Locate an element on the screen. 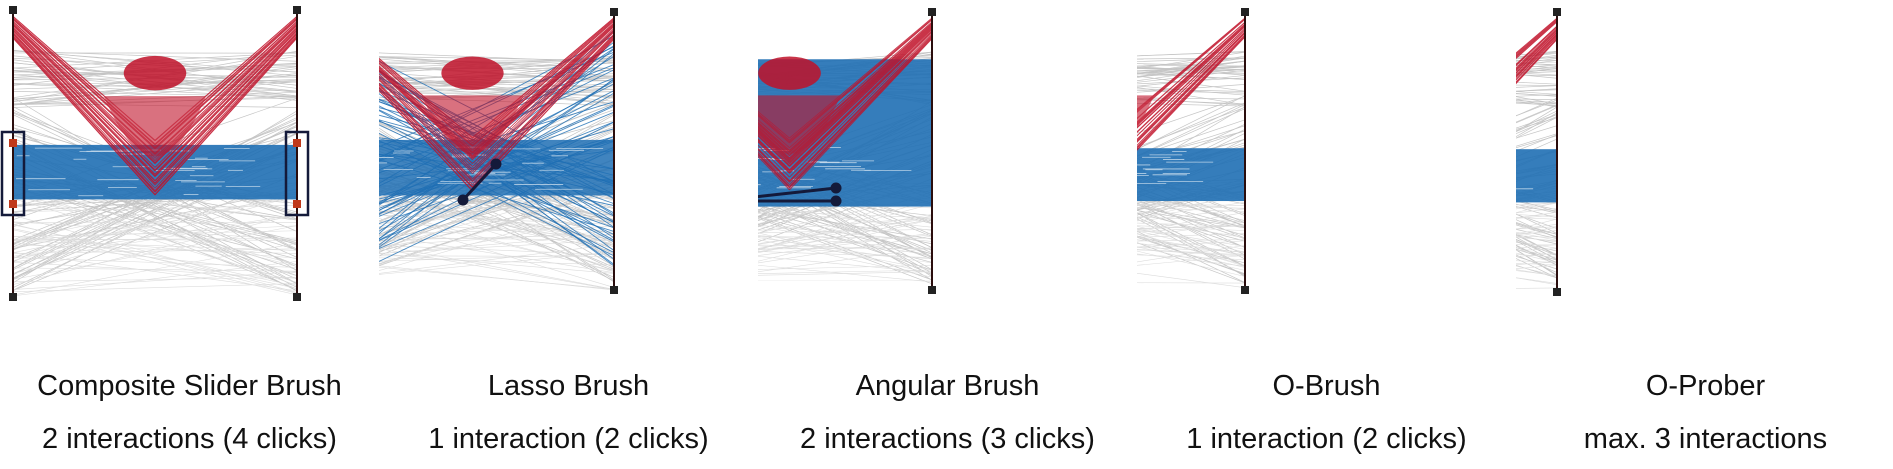 The height and width of the screenshot is (469, 1893). panel-title: Lasso Brush is located at coordinates (568, 386).